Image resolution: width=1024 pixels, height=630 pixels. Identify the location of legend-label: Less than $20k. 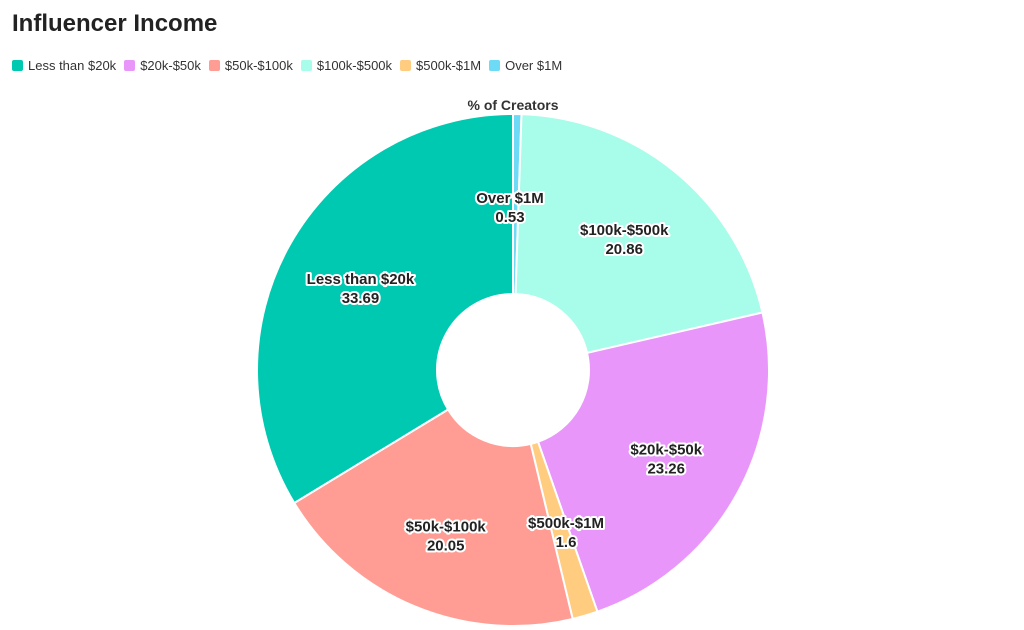
(72, 65).